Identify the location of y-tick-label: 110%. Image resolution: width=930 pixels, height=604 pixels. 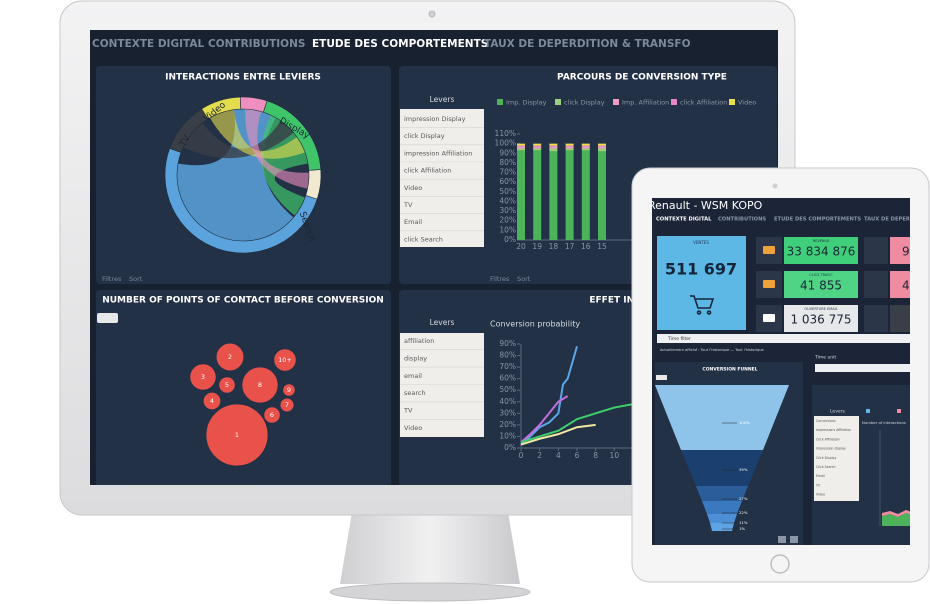
(505, 133).